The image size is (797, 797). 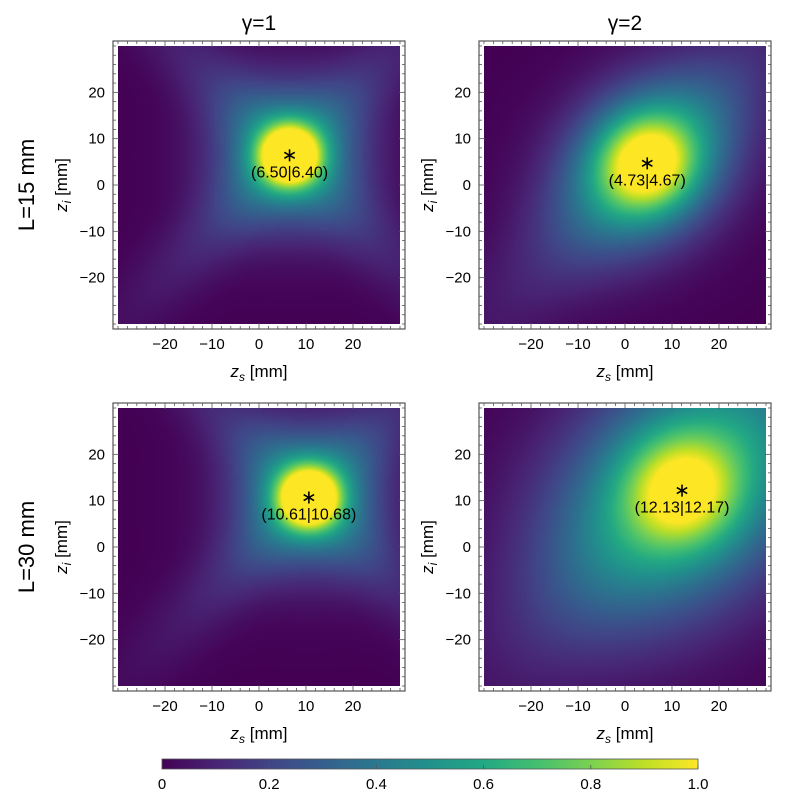 I want to click on peak-label: (10.61|10.68), so click(x=308, y=515).